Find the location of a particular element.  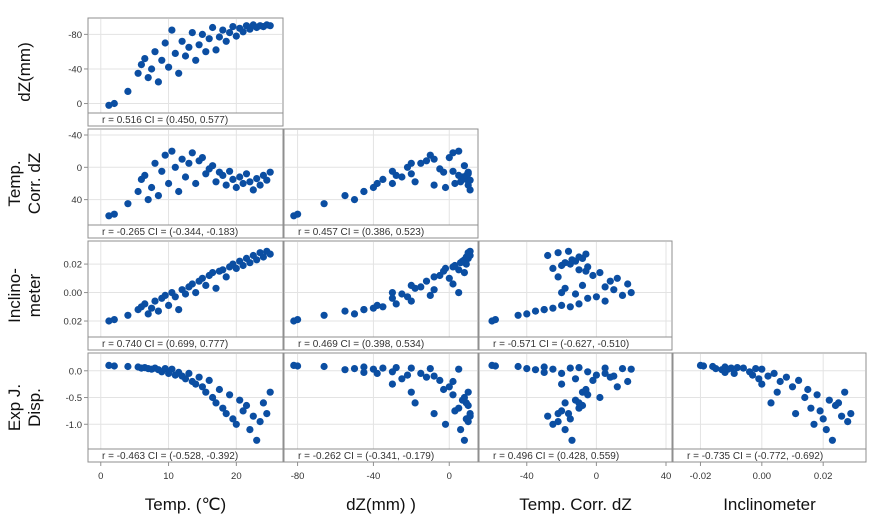

y-tick-label: 0.0 is located at coordinates (75, 371).